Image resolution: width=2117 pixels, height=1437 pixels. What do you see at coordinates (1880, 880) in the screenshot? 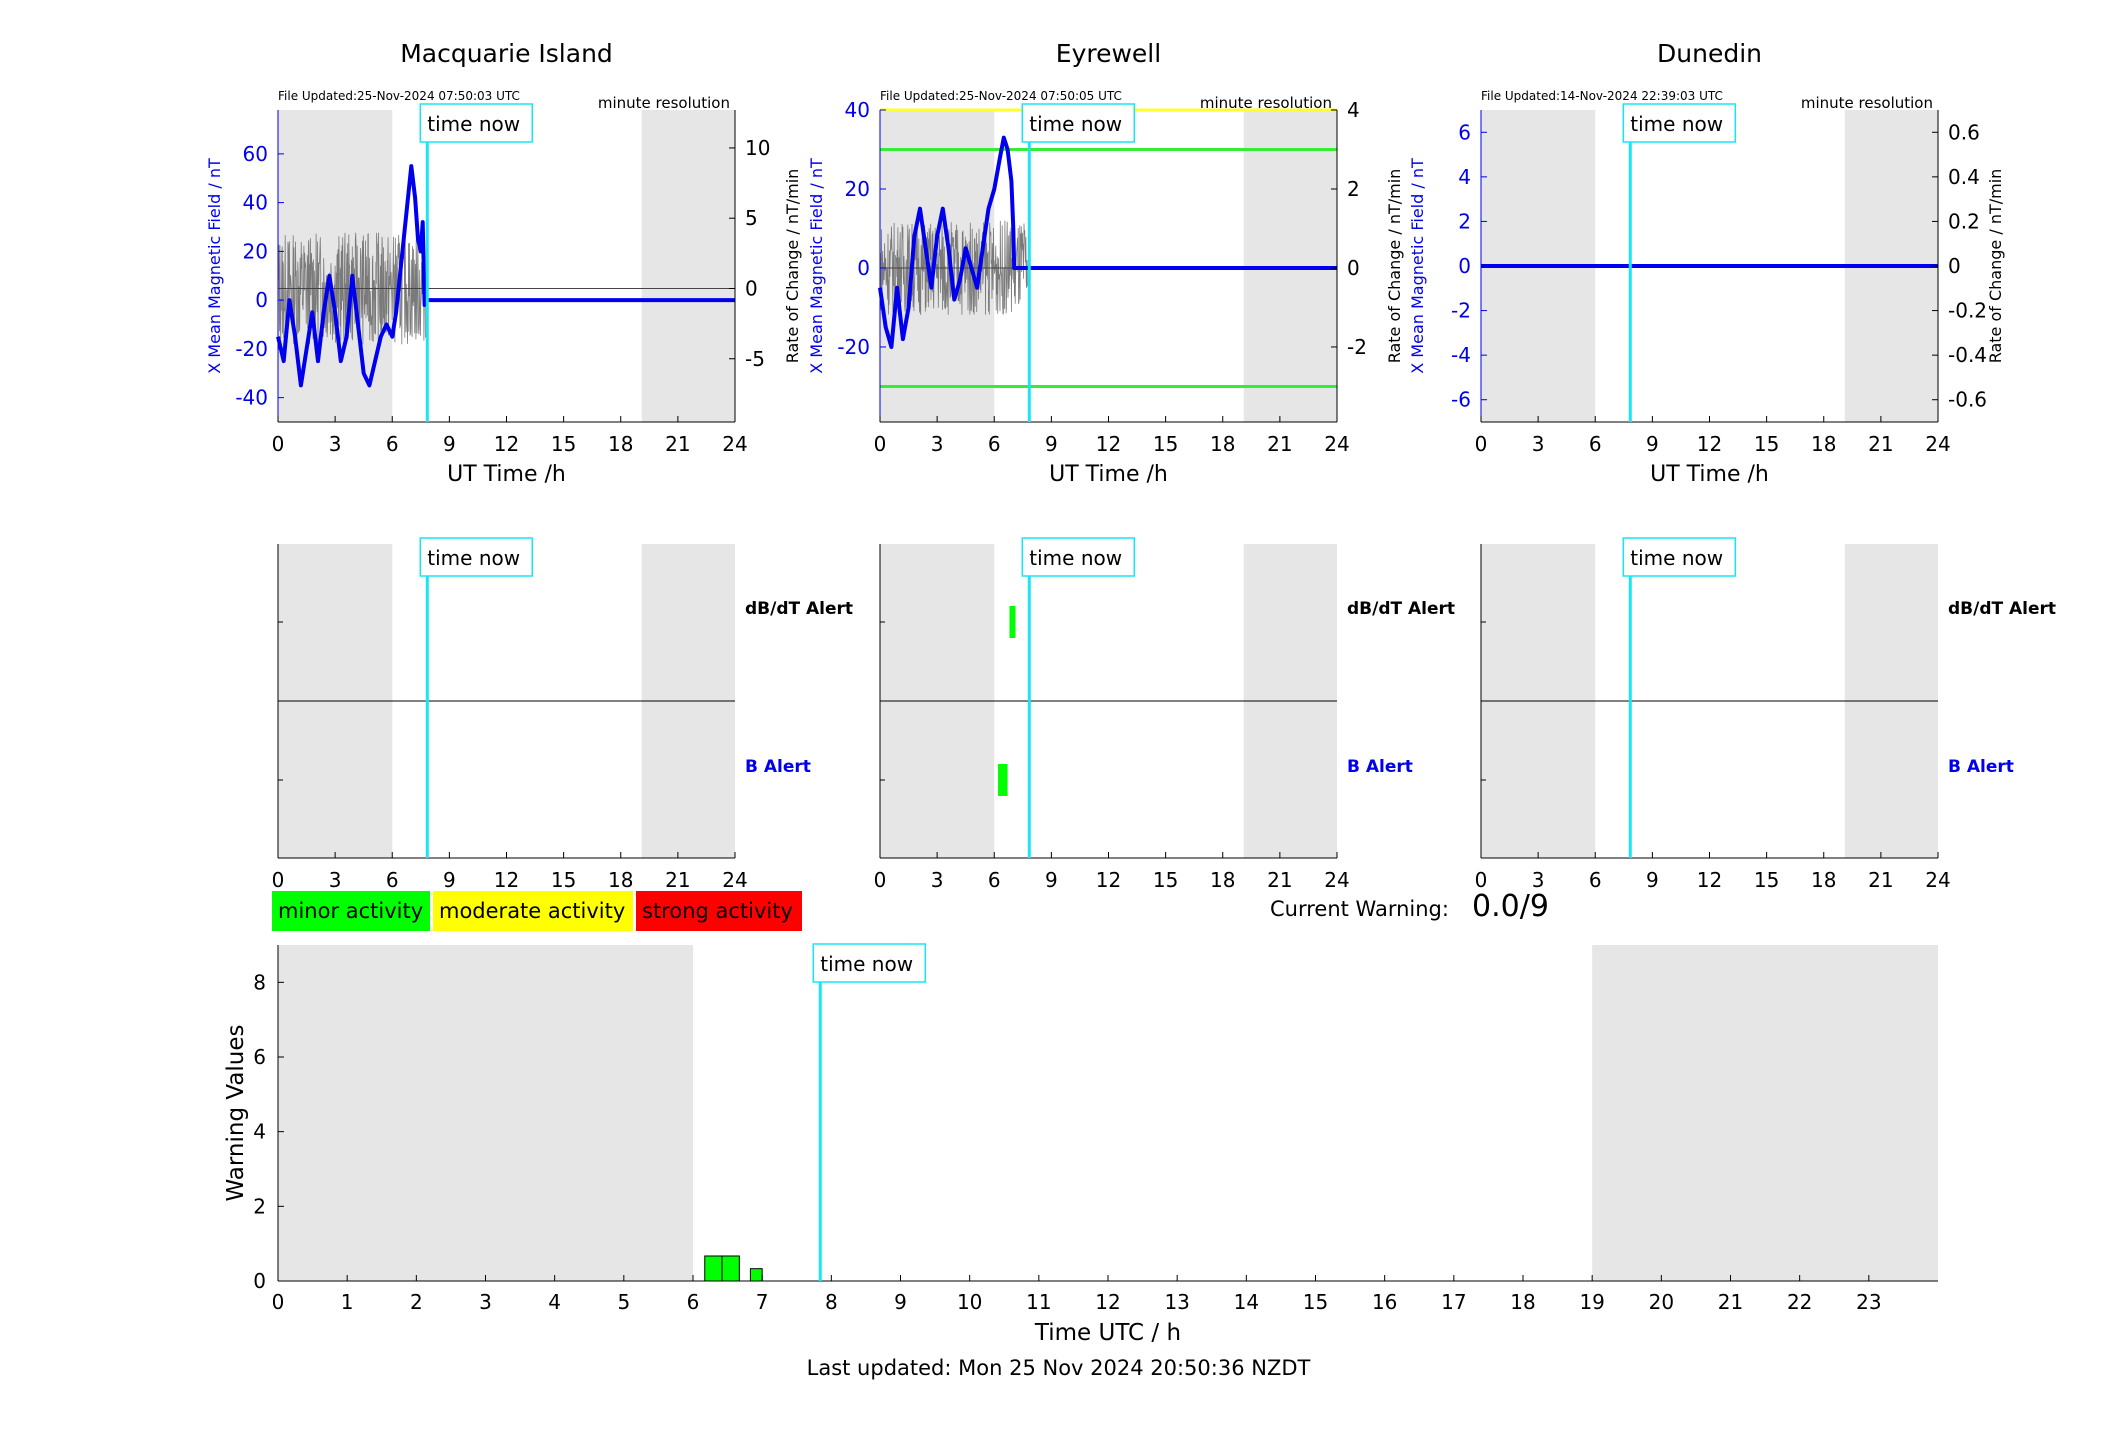
I see `dunedin-panel2-x-tick: 21` at bounding box center [1880, 880].